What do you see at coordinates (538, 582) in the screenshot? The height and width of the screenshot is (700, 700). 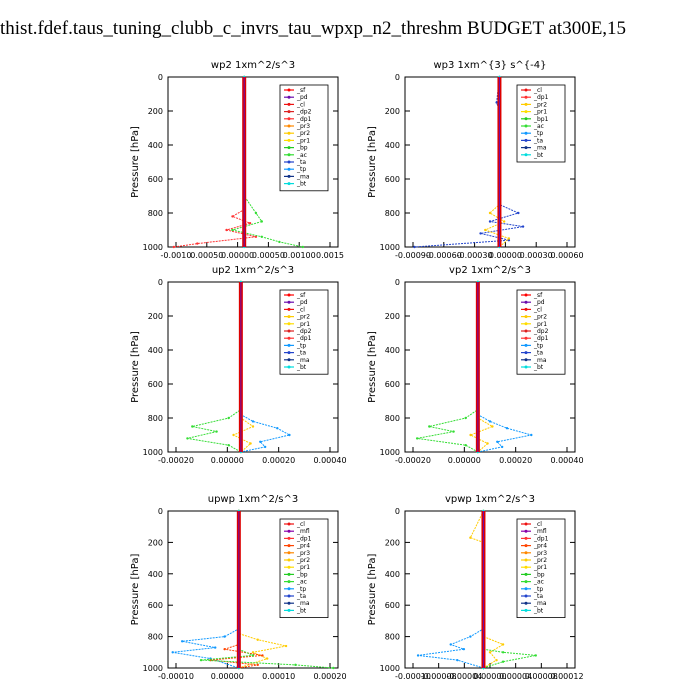 I see `legend-entry: _ac` at bounding box center [538, 582].